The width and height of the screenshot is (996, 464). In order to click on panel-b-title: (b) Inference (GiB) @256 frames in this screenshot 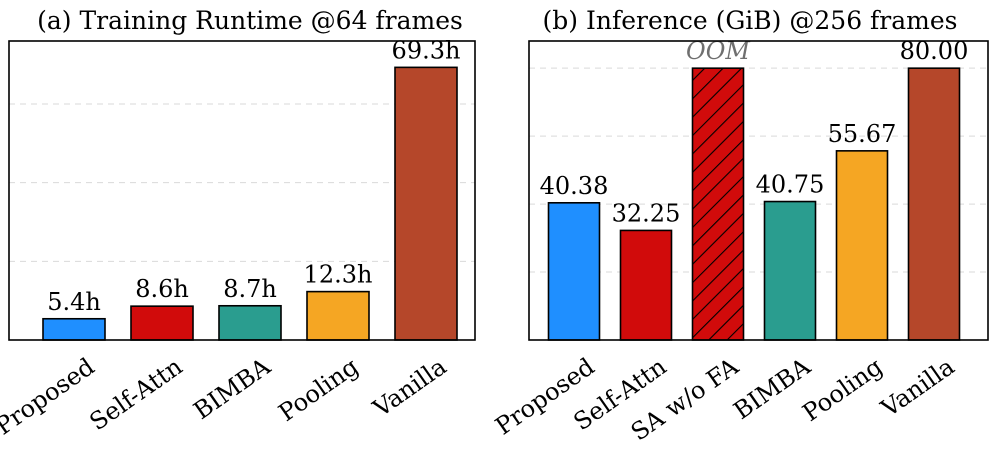, I will do `click(750, 20)`.